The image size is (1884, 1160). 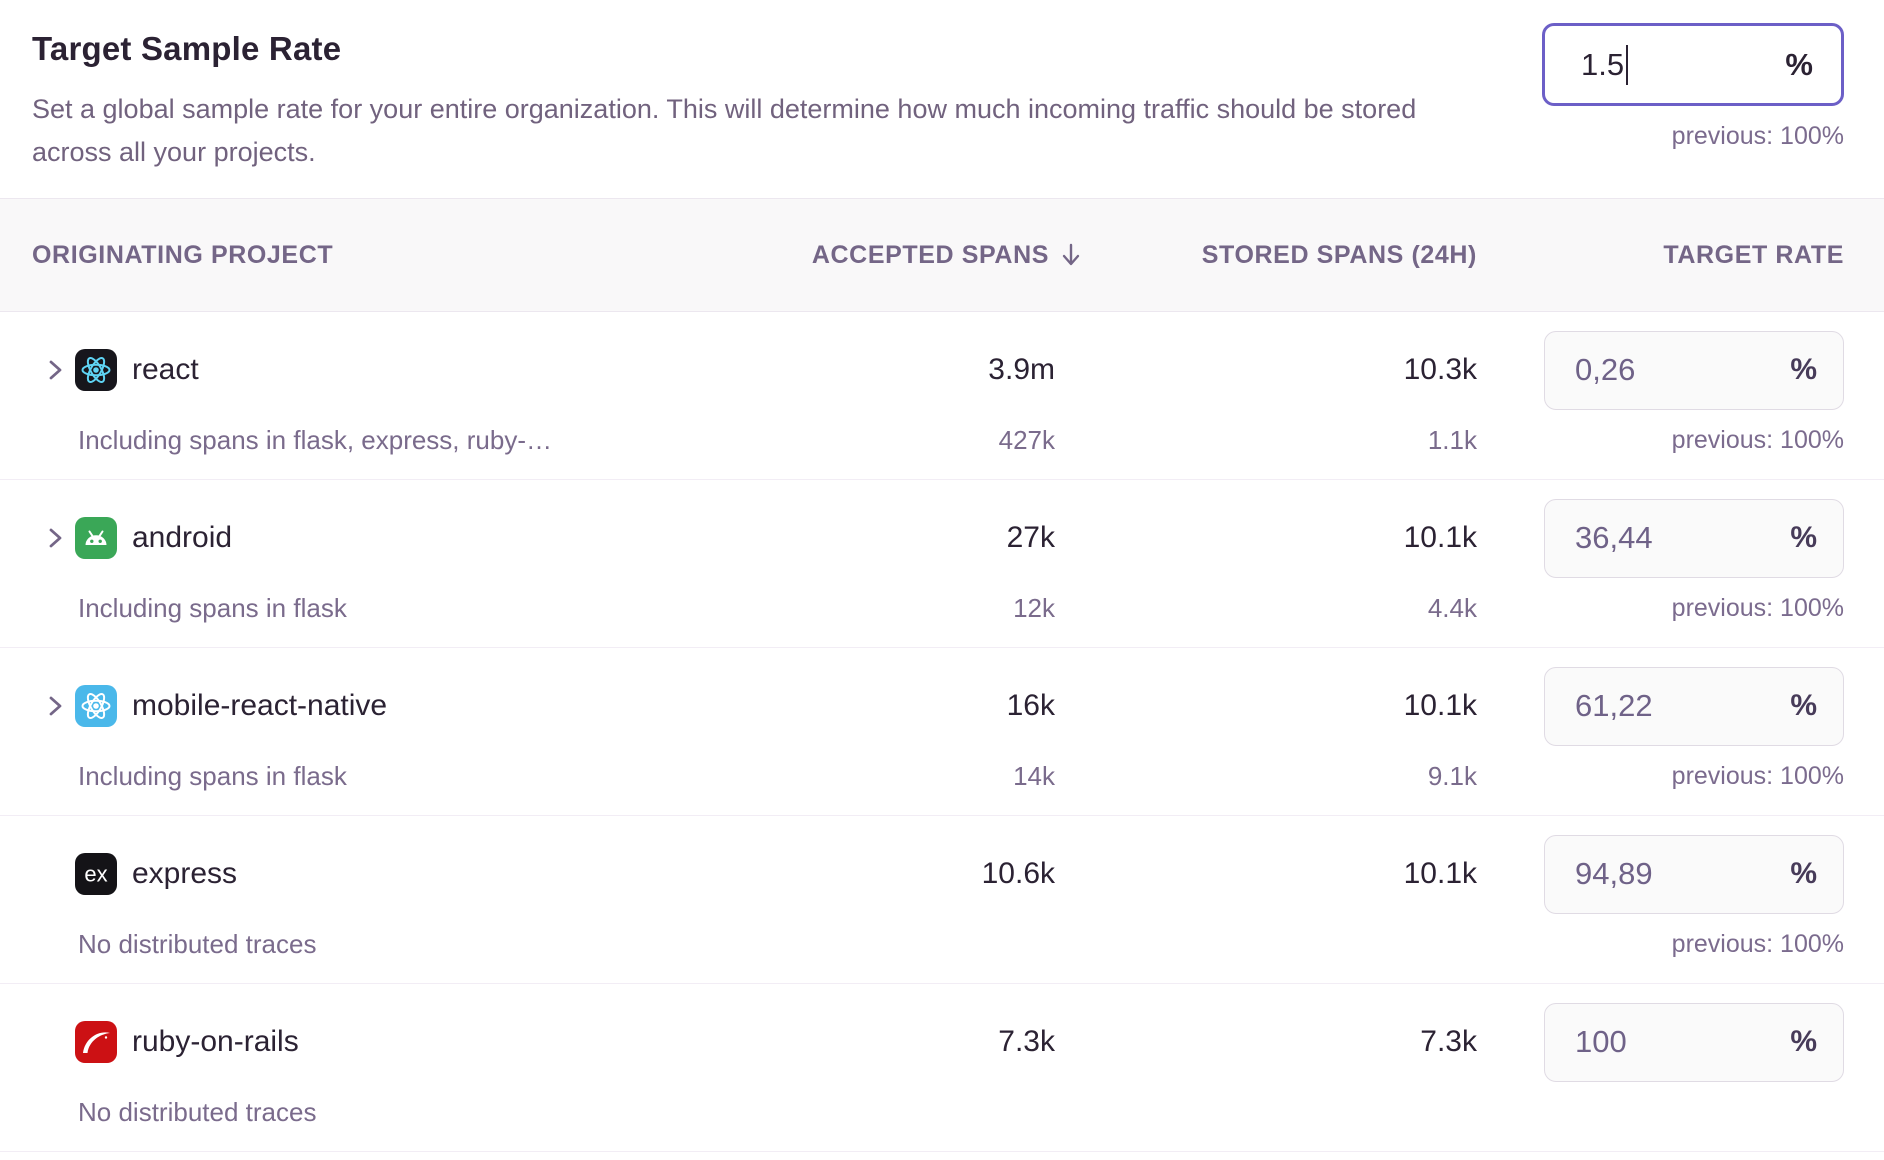 I want to click on sub-accepted-spans-value: 427k, so click(x=1026, y=439).